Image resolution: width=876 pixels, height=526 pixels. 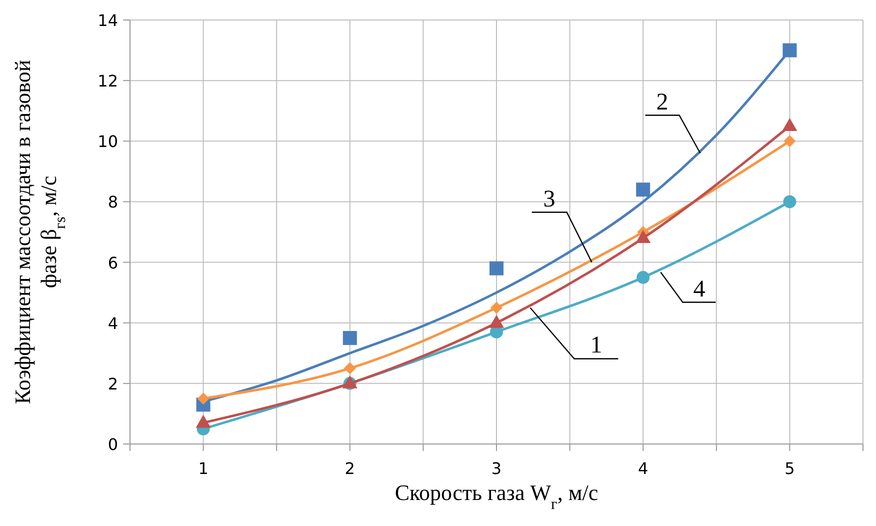 I want to click on annotation: 3, so click(x=549, y=199).